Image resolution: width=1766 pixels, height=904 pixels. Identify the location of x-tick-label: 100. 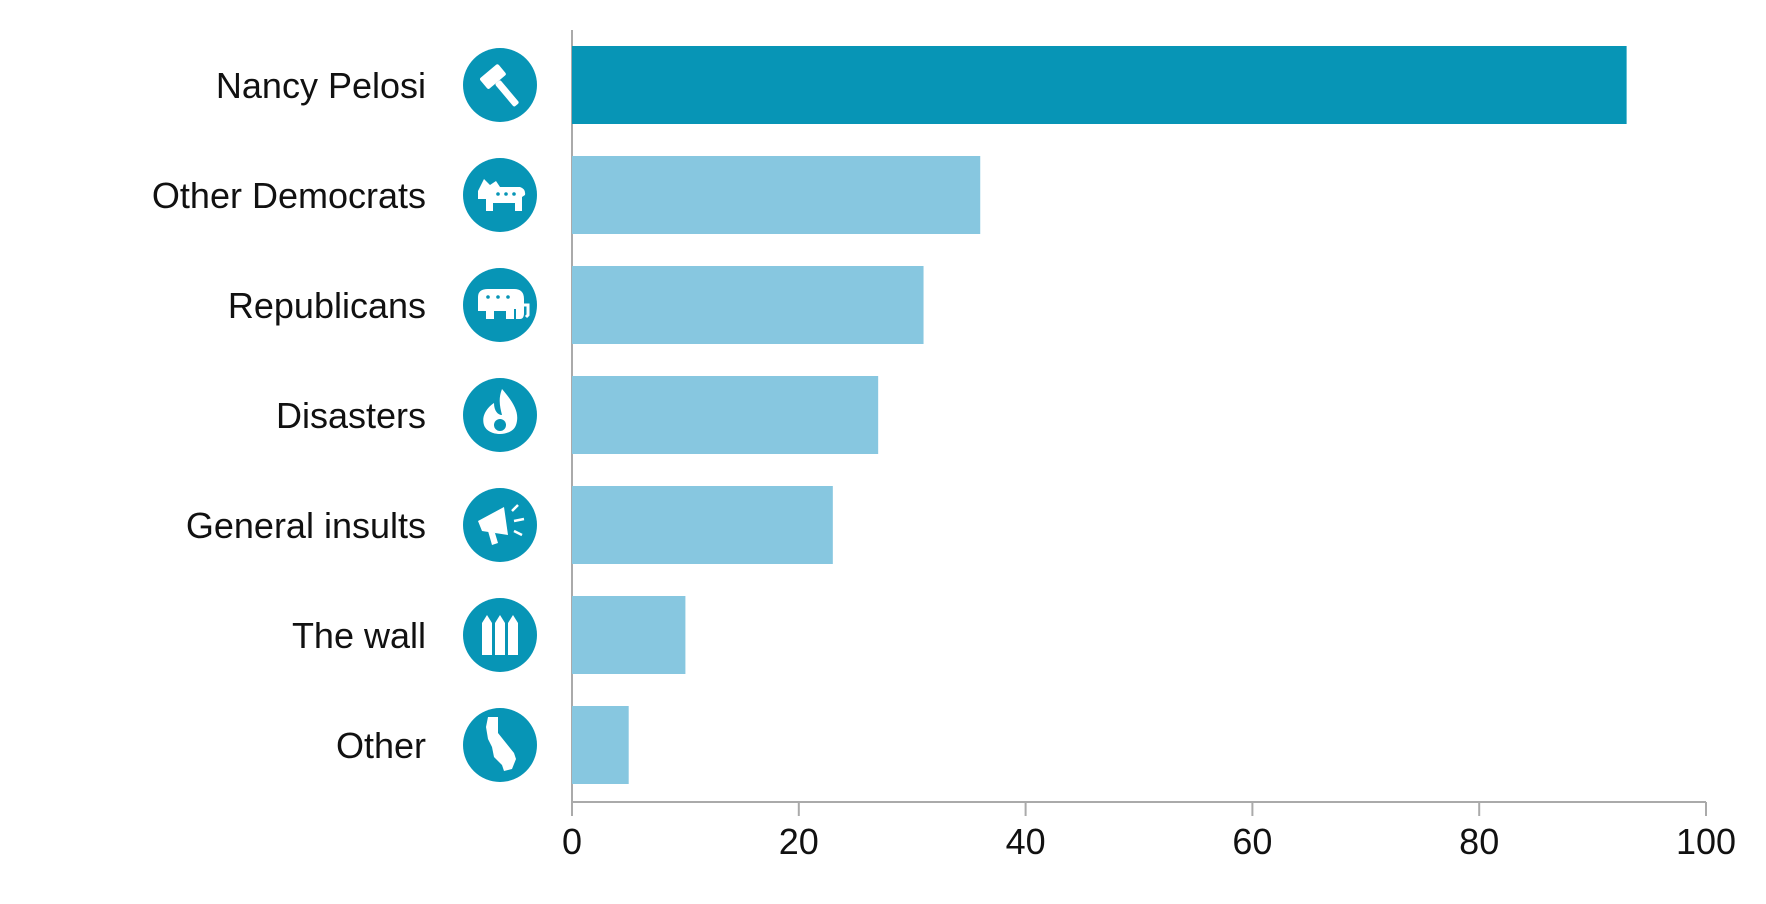
(1706, 841).